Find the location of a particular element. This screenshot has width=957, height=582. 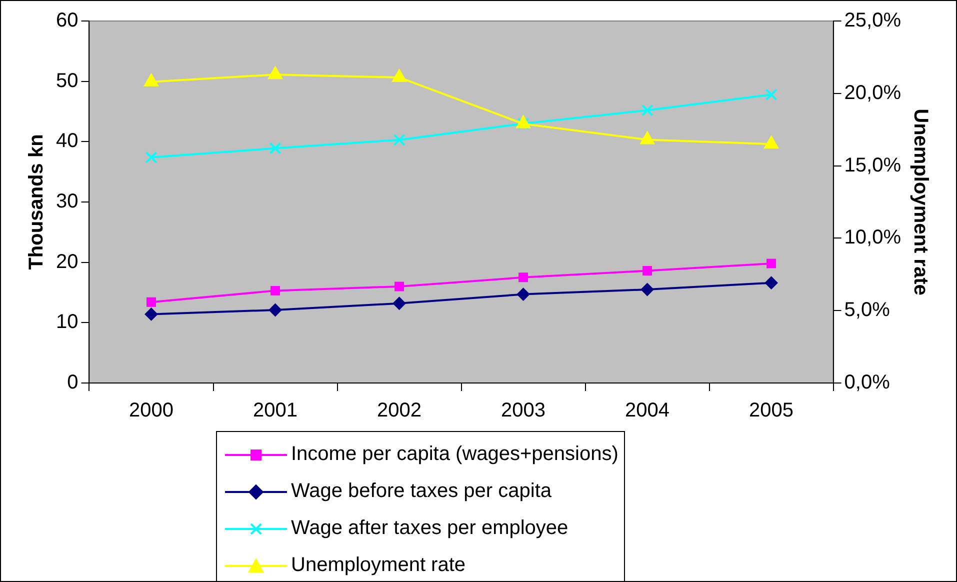

y-tick-label: 40 is located at coordinates (67, 141).